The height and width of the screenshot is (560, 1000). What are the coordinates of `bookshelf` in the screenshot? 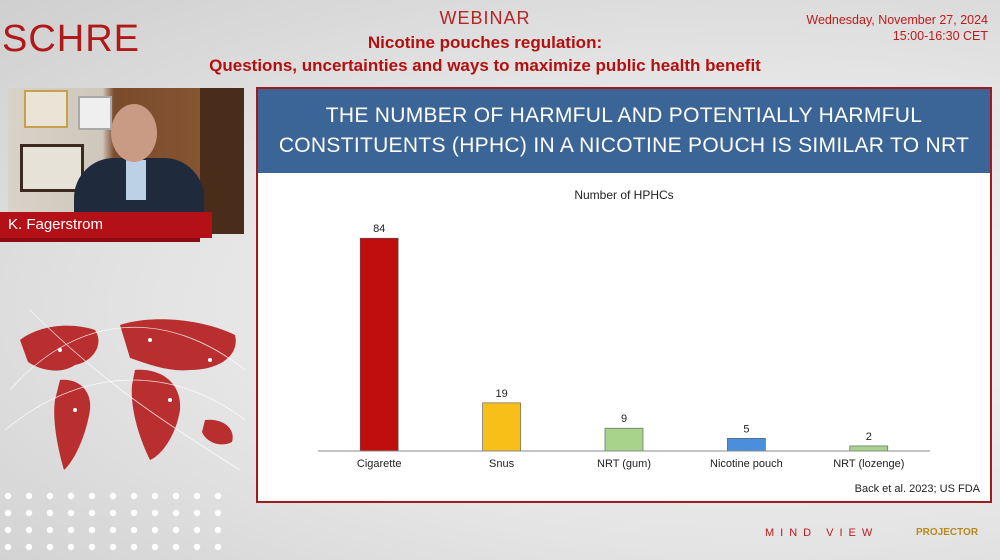 It's located at (222, 161).